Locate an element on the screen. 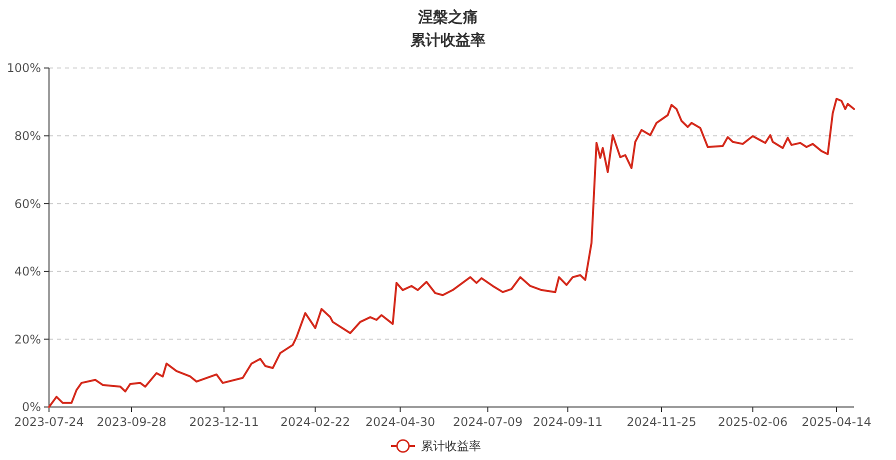 The height and width of the screenshot is (460, 896). x-tick-label: 2025-02-06 is located at coordinates (753, 422).